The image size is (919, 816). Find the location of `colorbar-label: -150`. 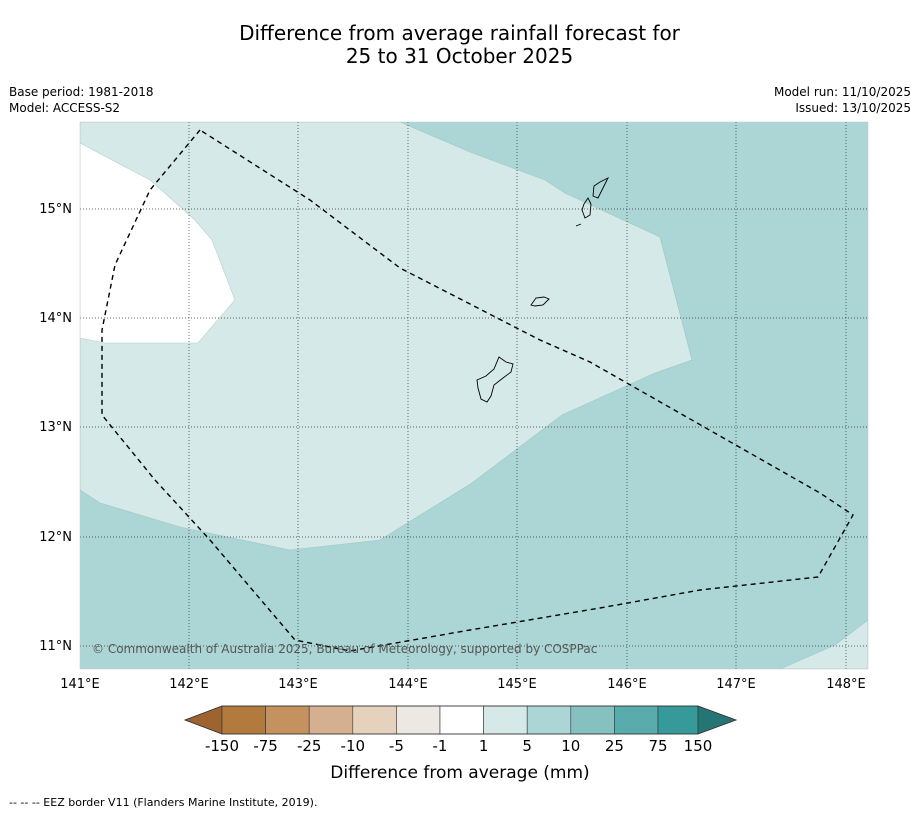

colorbar-label: -150 is located at coordinates (222, 746).